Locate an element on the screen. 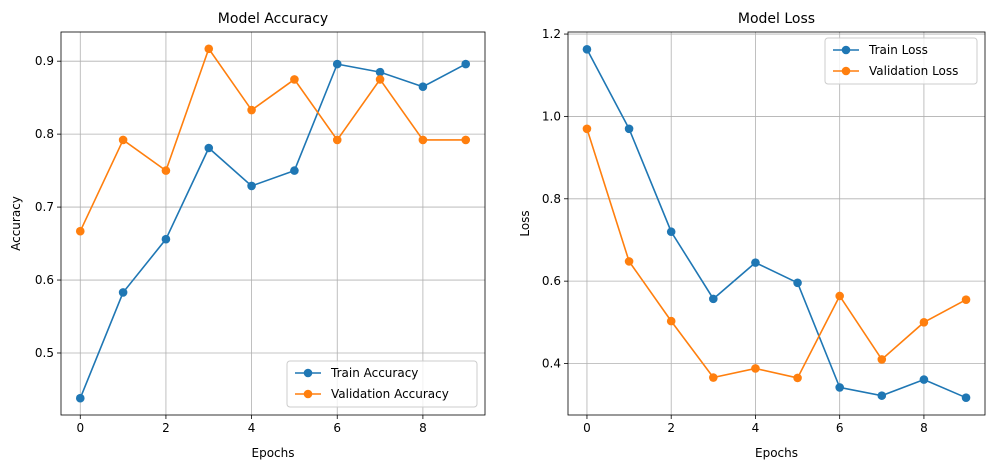 This screenshot has width=1001, height=470. legend-label: Train Loss is located at coordinates (898, 50).